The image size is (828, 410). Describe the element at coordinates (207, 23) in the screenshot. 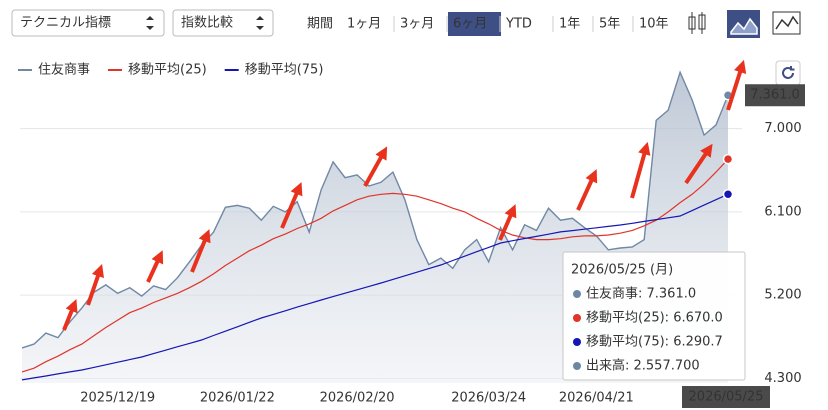

I see `select-label: 指数比較` at that location.